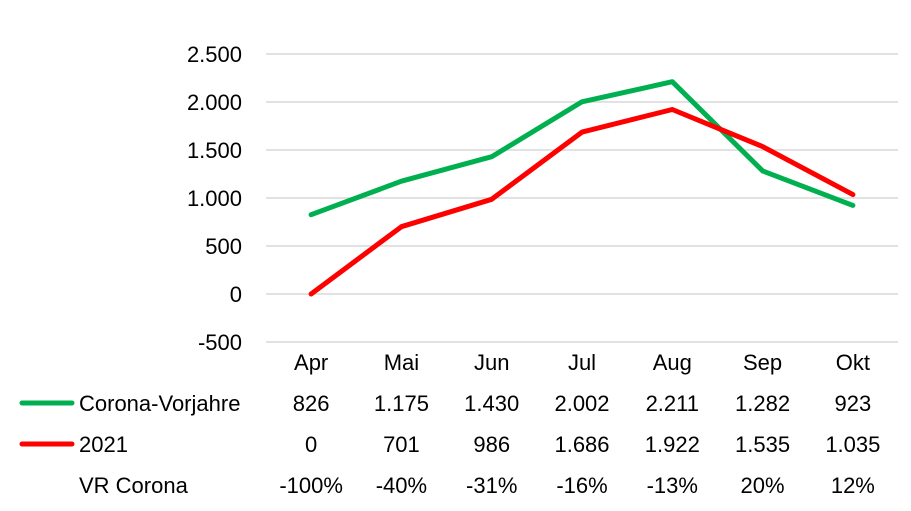  Describe the element at coordinates (311, 485) in the screenshot. I see `data-label: -100%` at that location.